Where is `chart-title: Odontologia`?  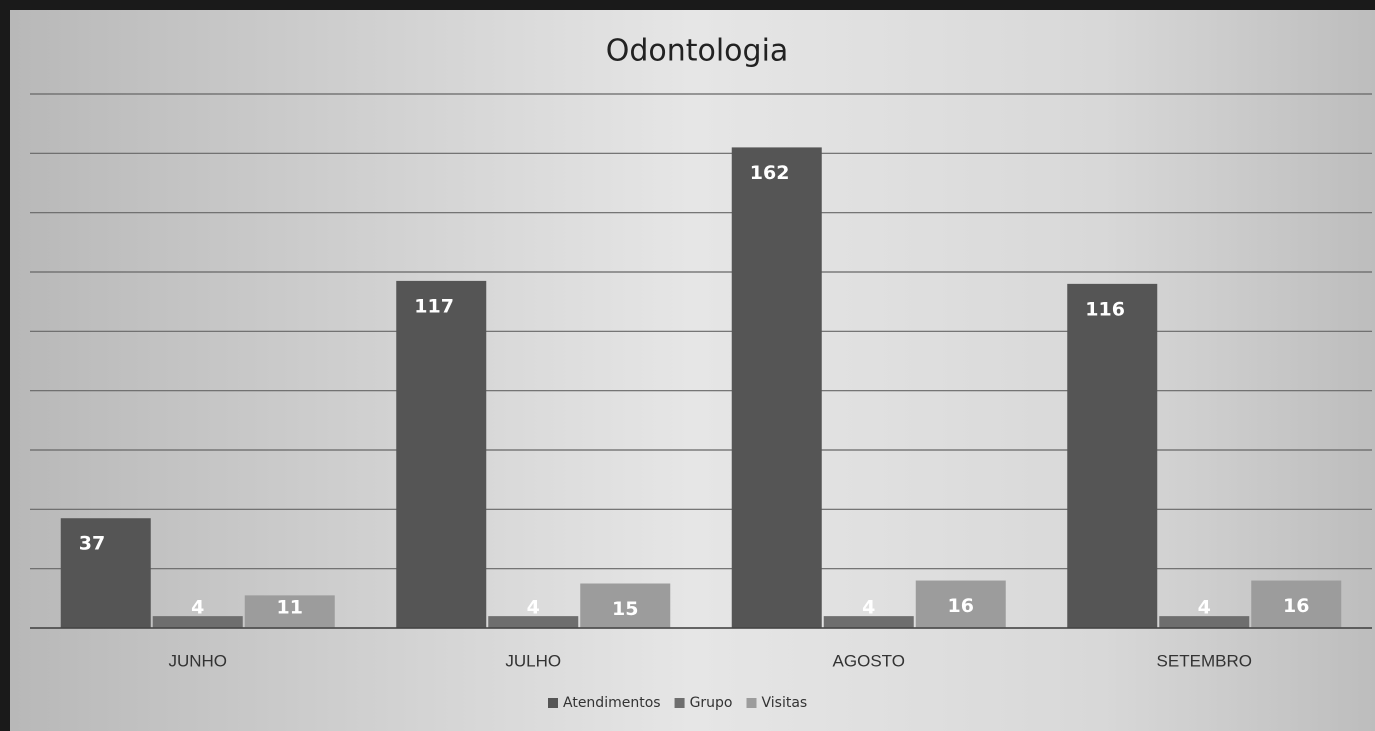 chart-title: Odontologia is located at coordinates (697, 51).